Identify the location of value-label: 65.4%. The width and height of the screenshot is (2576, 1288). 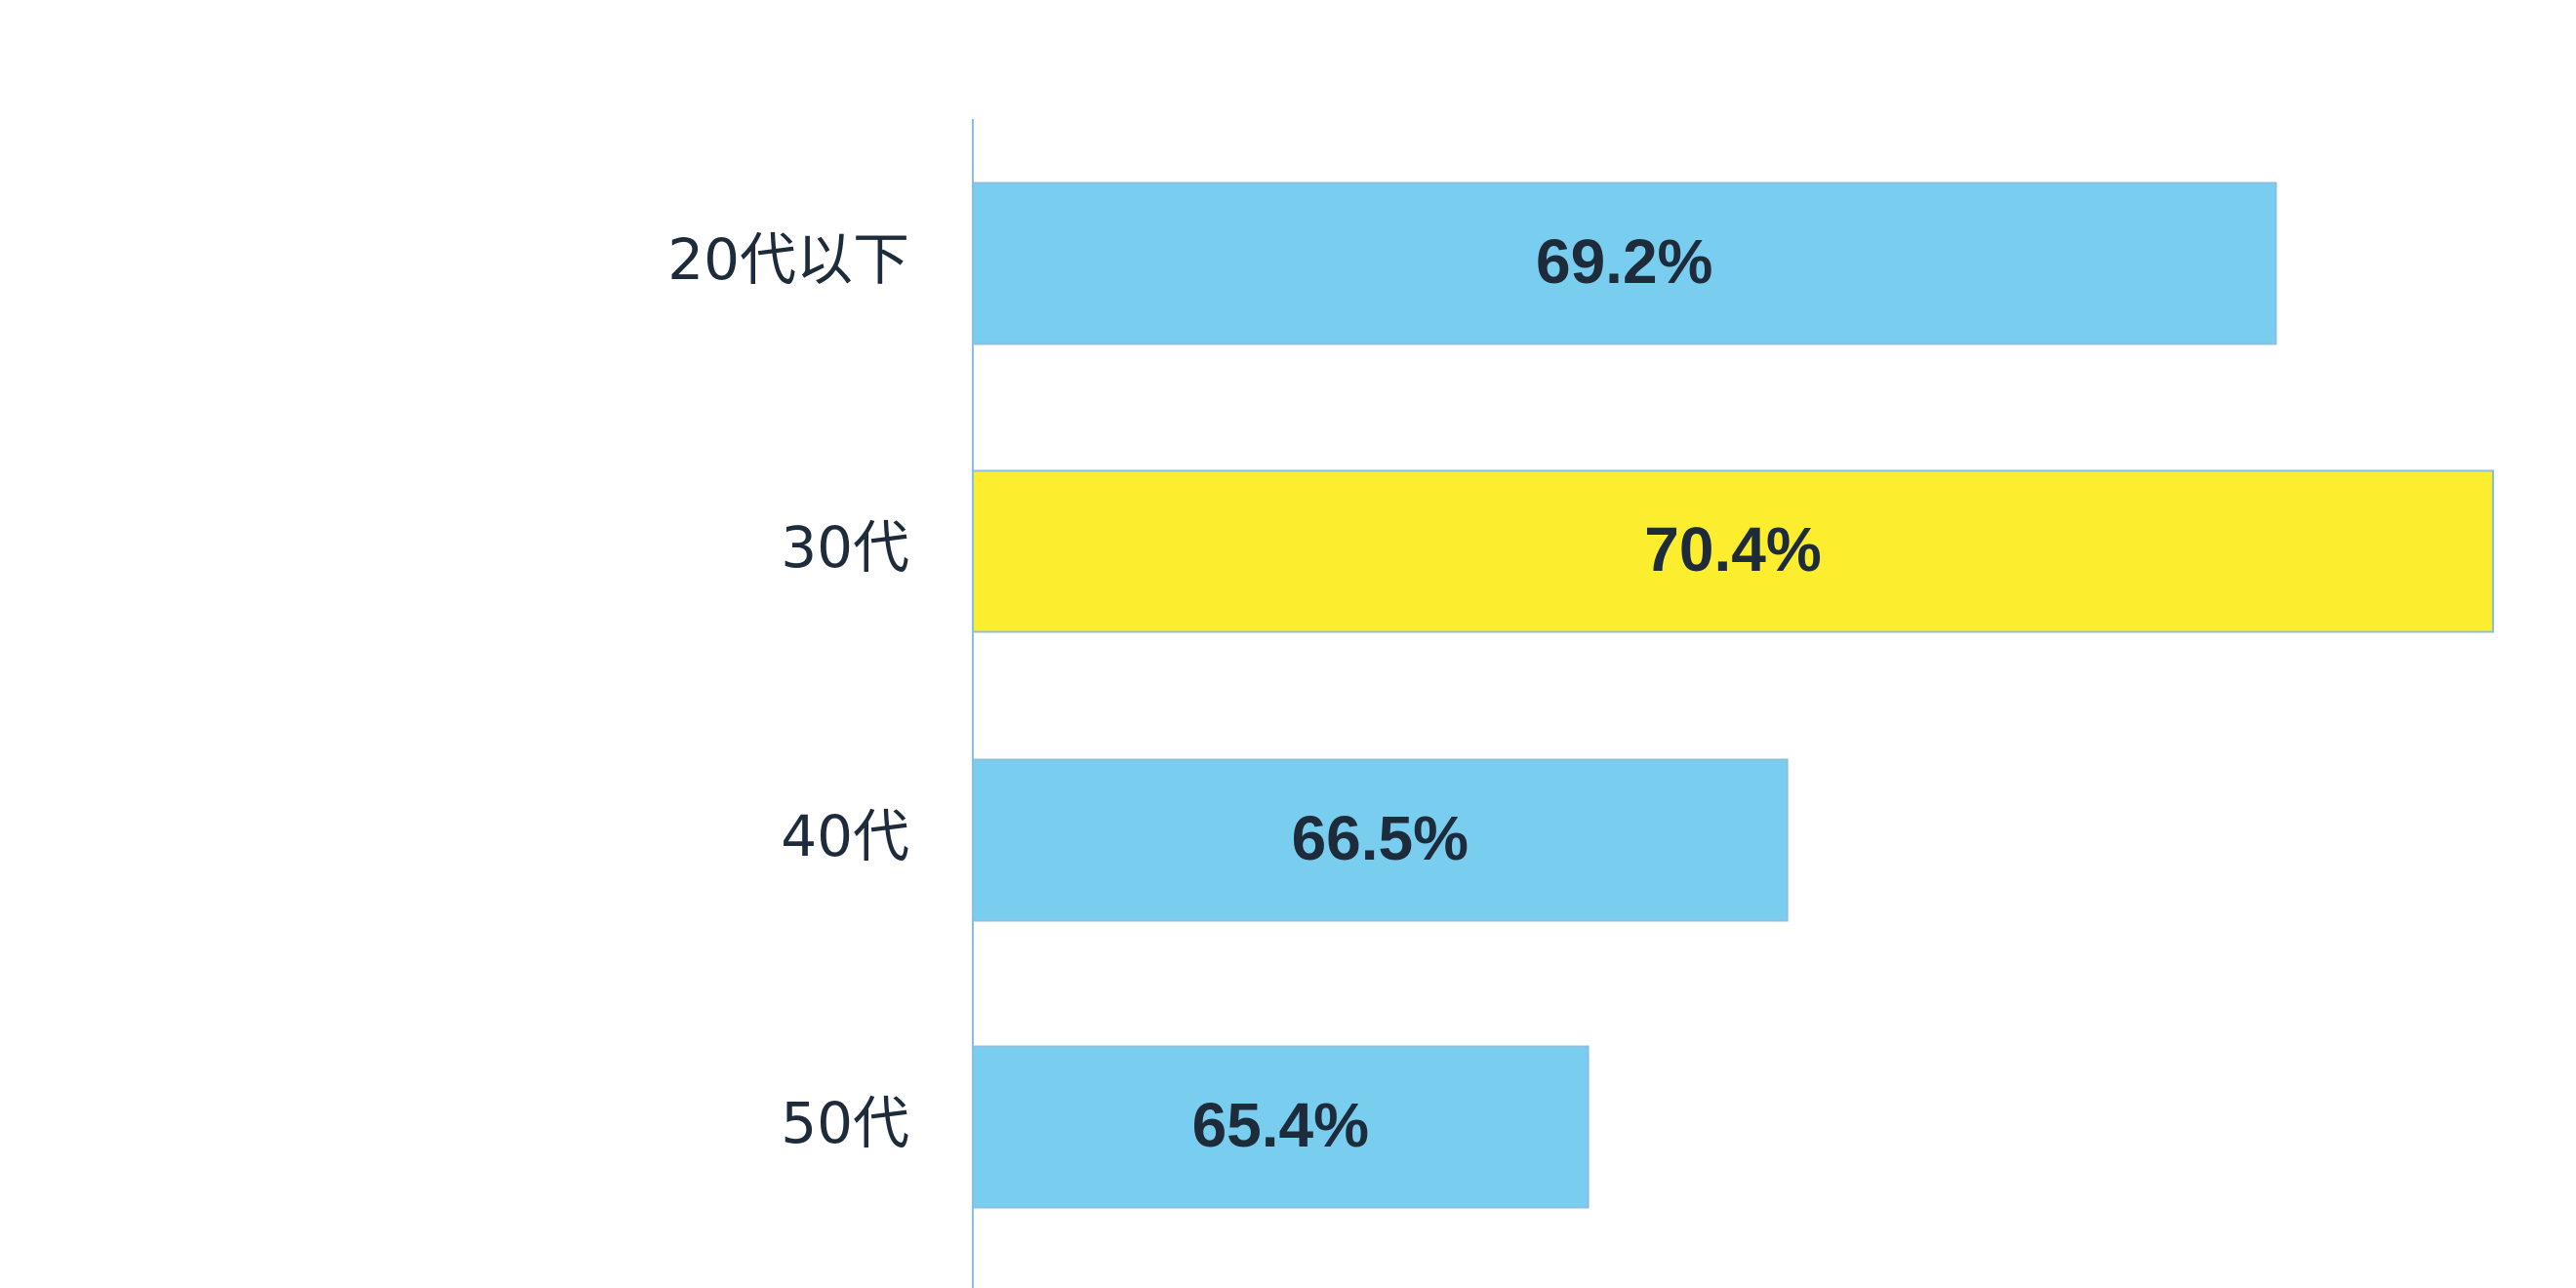
(1280, 1125).